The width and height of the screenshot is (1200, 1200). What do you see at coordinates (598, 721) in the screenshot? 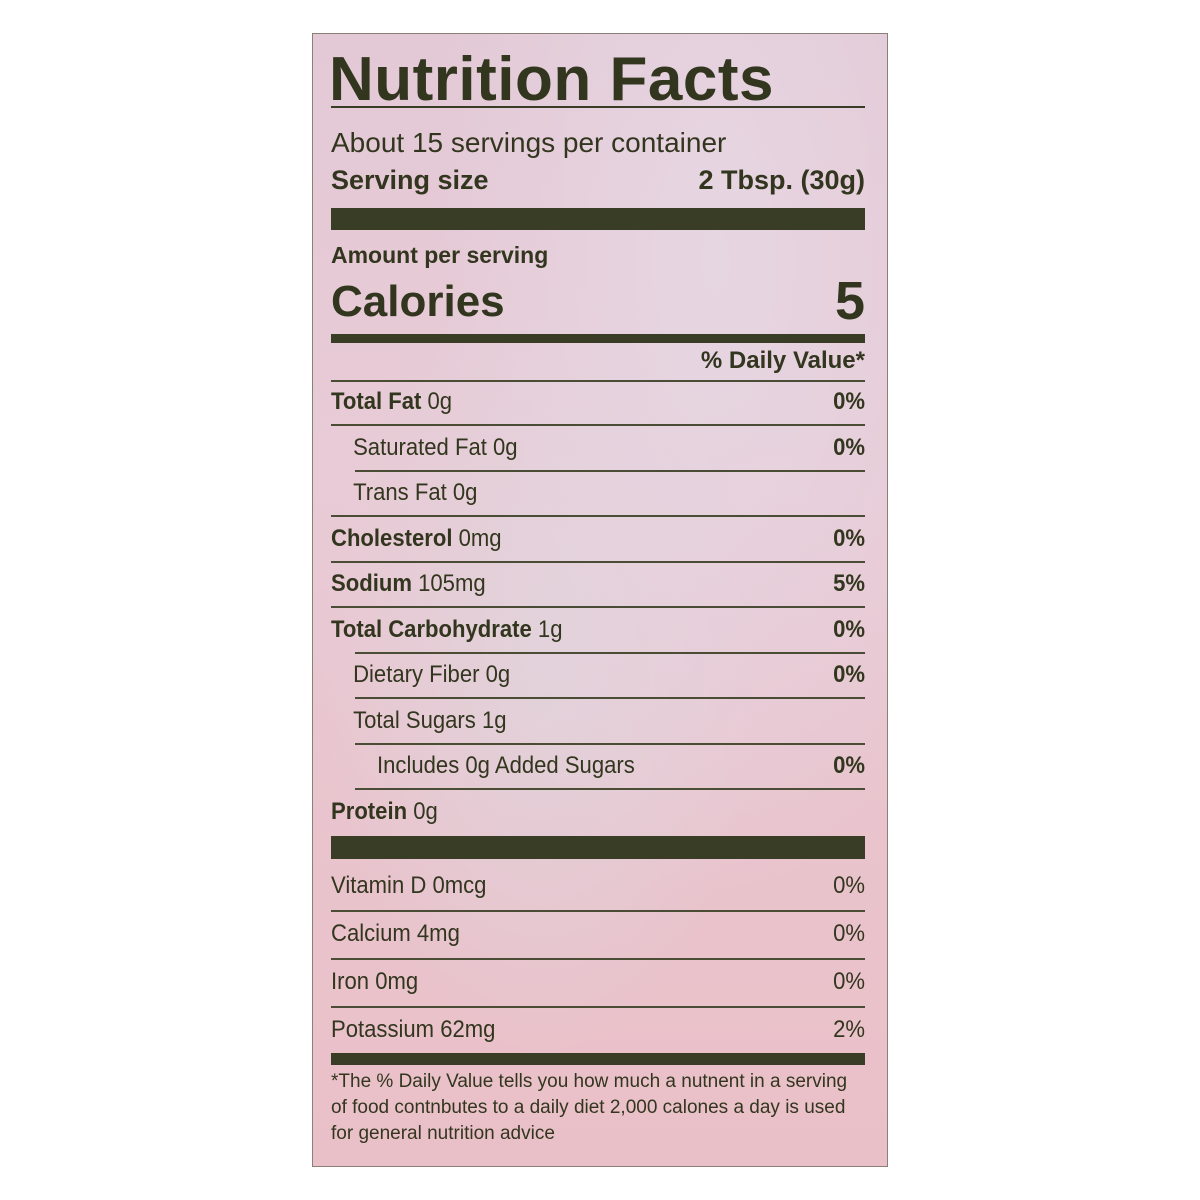
I see `nutrient-row: Total Sugars 1g` at bounding box center [598, 721].